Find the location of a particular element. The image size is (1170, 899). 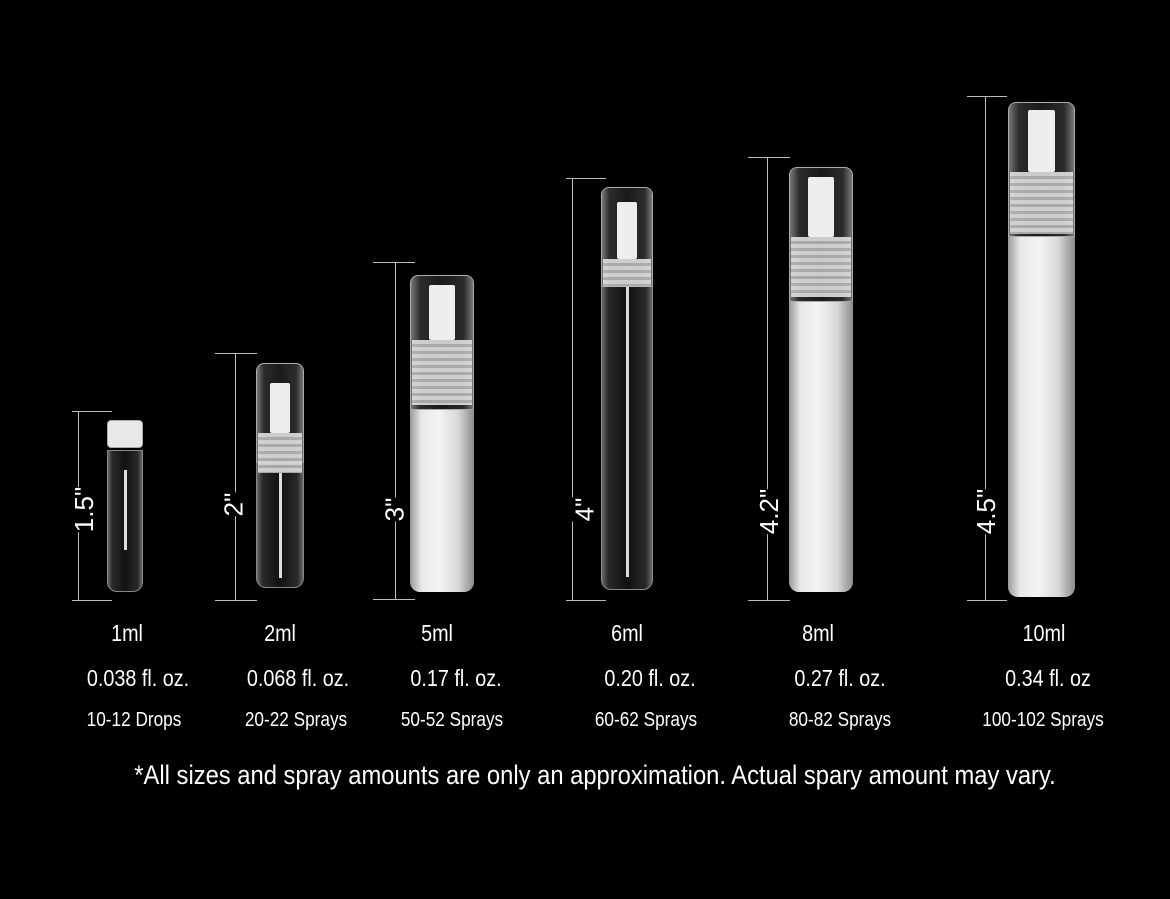

fl-oz-label: 0.27 fl. oz. is located at coordinates (840, 678).